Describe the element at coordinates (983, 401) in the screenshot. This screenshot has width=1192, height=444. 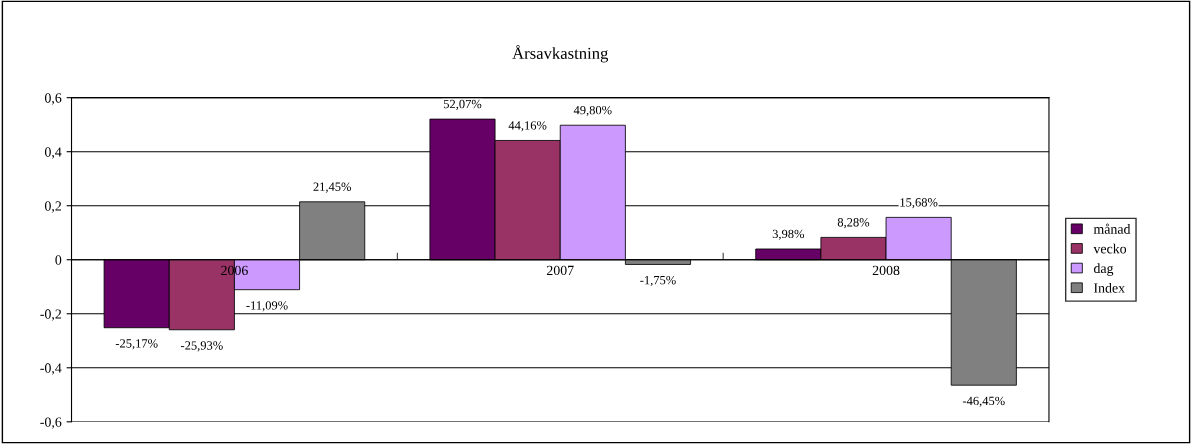
I see `data-label: -46,45%` at that location.